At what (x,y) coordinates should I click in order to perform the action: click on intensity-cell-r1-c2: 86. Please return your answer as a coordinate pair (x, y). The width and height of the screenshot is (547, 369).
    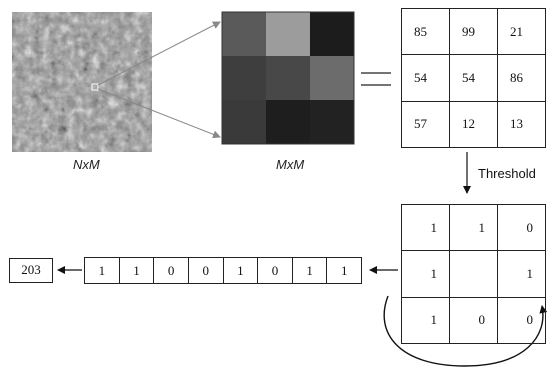
    Looking at the image, I should click on (521, 78).